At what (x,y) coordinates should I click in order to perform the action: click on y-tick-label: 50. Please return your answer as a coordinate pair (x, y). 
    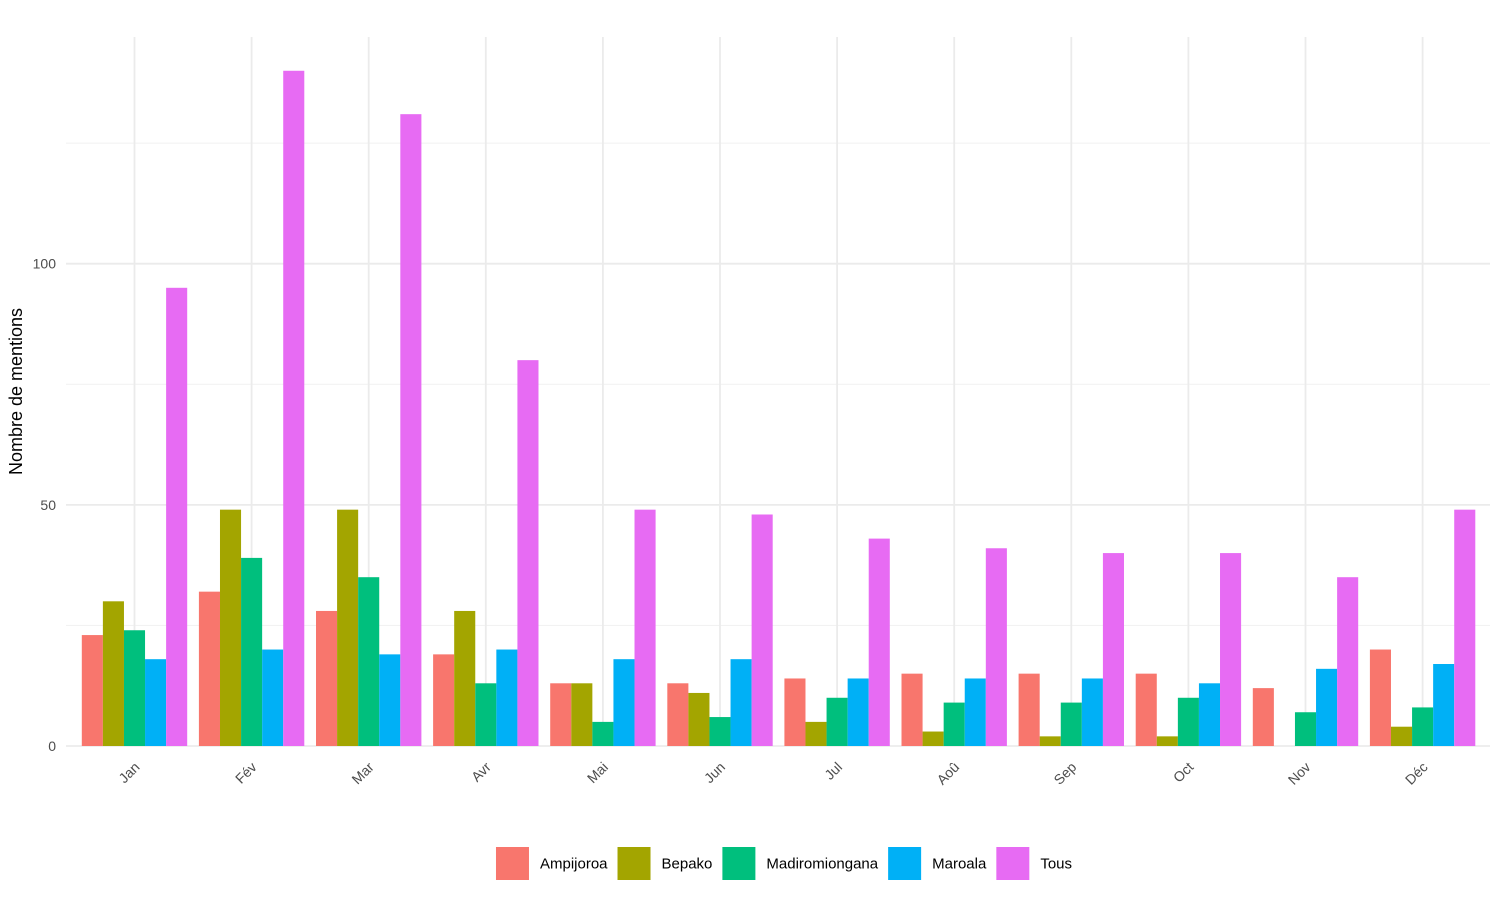
    Looking at the image, I should click on (48, 505).